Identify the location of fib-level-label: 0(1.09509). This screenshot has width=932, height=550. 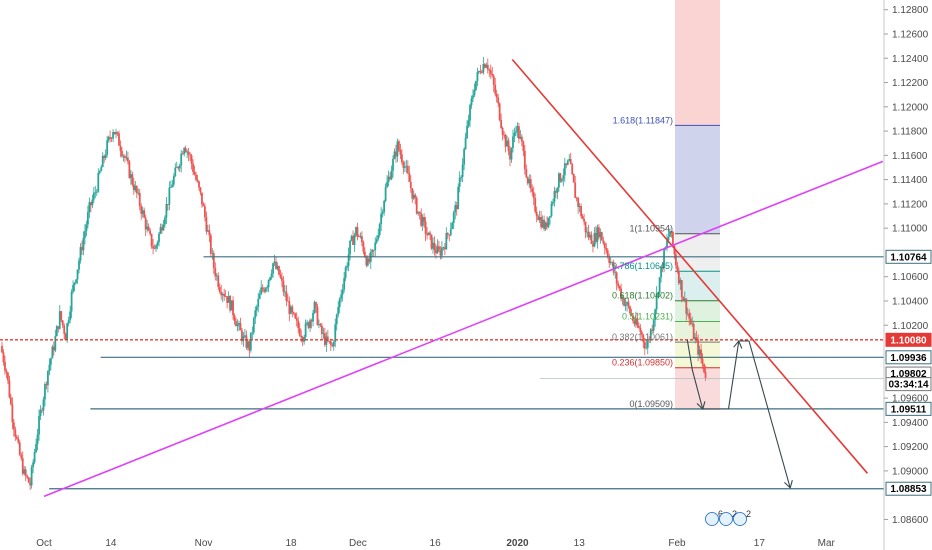
(651, 404).